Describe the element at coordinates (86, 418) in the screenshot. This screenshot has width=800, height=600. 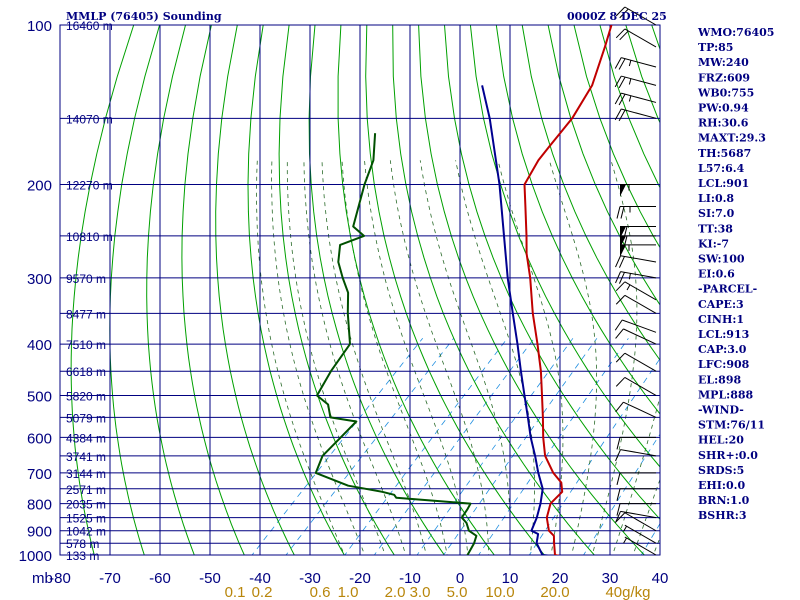
I see `height-label: 5079 m` at that location.